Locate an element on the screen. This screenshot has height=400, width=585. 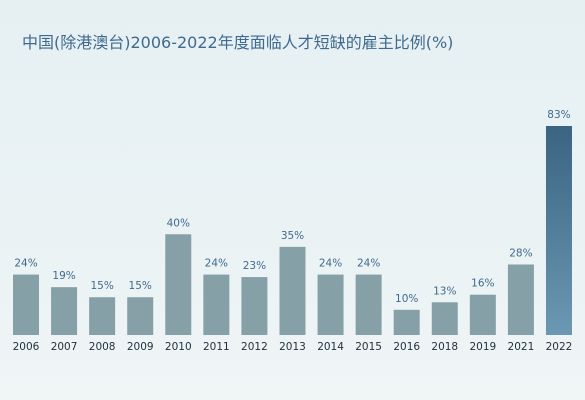
data-label-2022: 83% is located at coordinates (558, 115).